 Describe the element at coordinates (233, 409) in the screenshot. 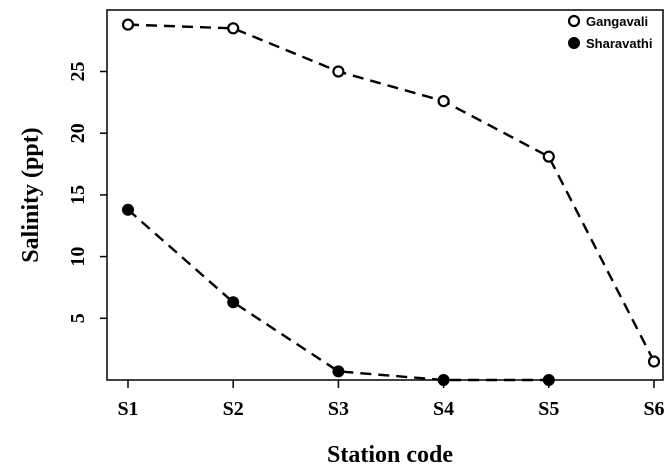

I see `x-tick-label-S2: S2` at that location.